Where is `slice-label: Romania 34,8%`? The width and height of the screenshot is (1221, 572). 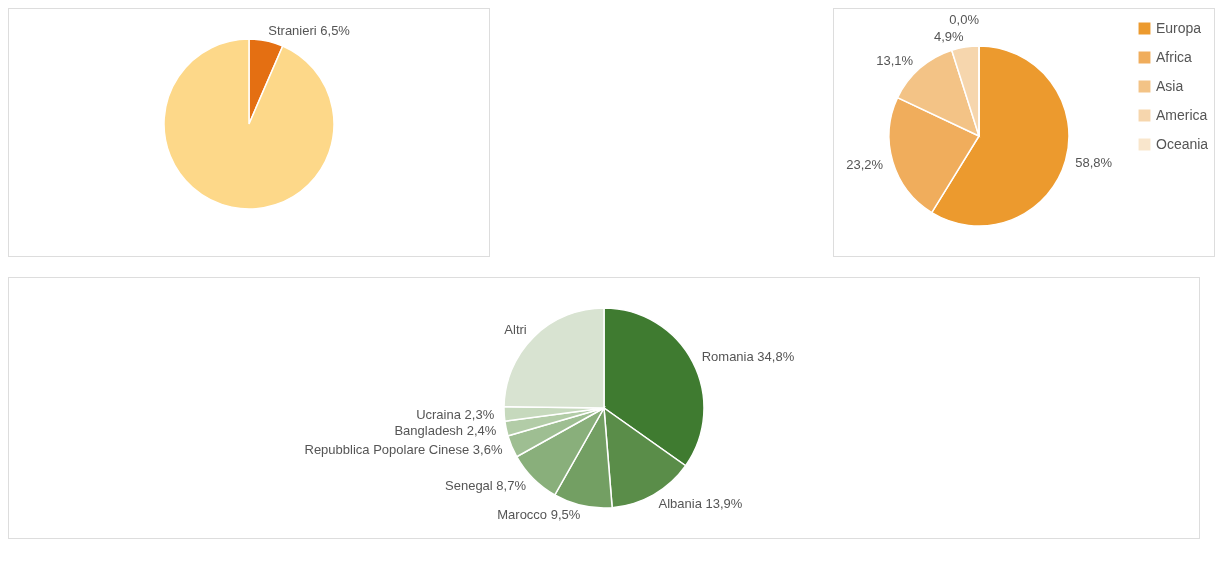 slice-label: Romania 34,8% is located at coordinates (748, 357).